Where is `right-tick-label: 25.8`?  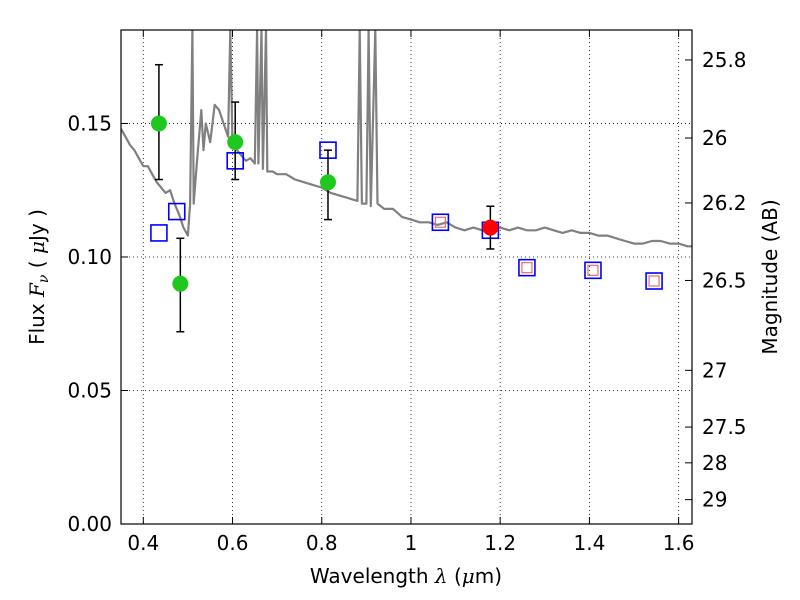 right-tick-label: 25.8 is located at coordinates (724, 60).